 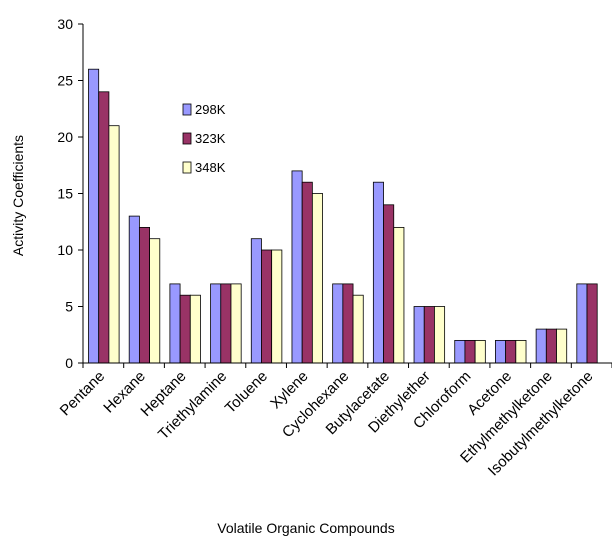 I want to click on x-axis-title: Volatile Organic Compounds, so click(x=305, y=528).